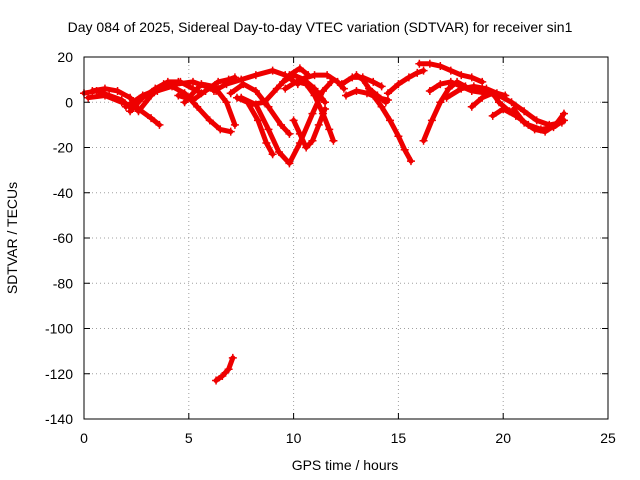 The width and height of the screenshot is (640, 480). What do you see at coordinates (399, 438) in the screenshot?
I see `x-tick-label: 15` at bounding box center [399, 438].